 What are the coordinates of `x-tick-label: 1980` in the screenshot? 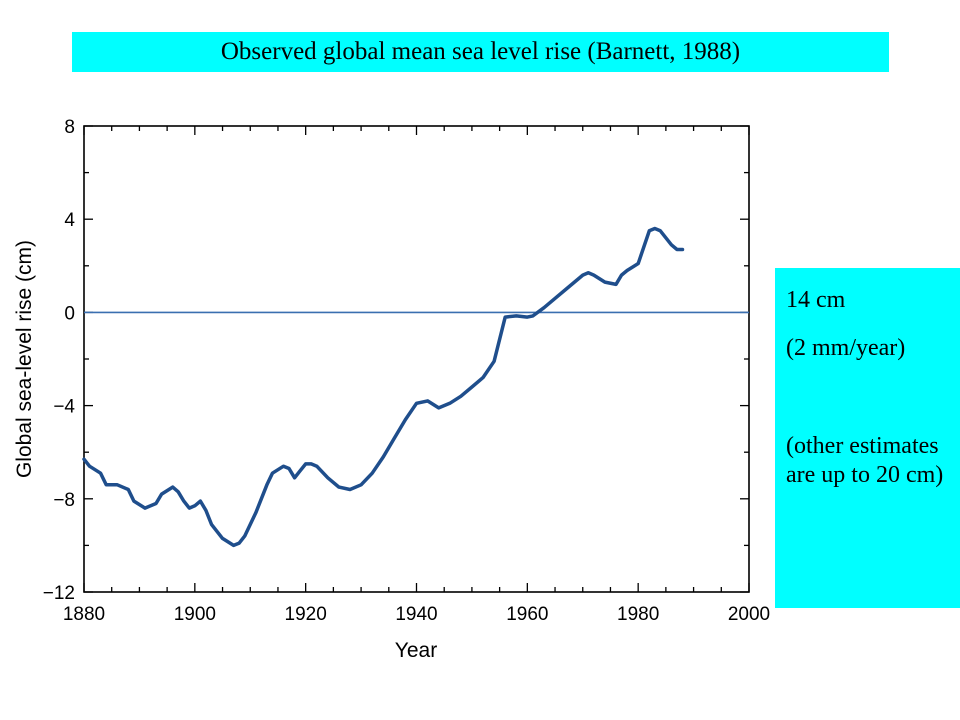 It's located at (638, 614).